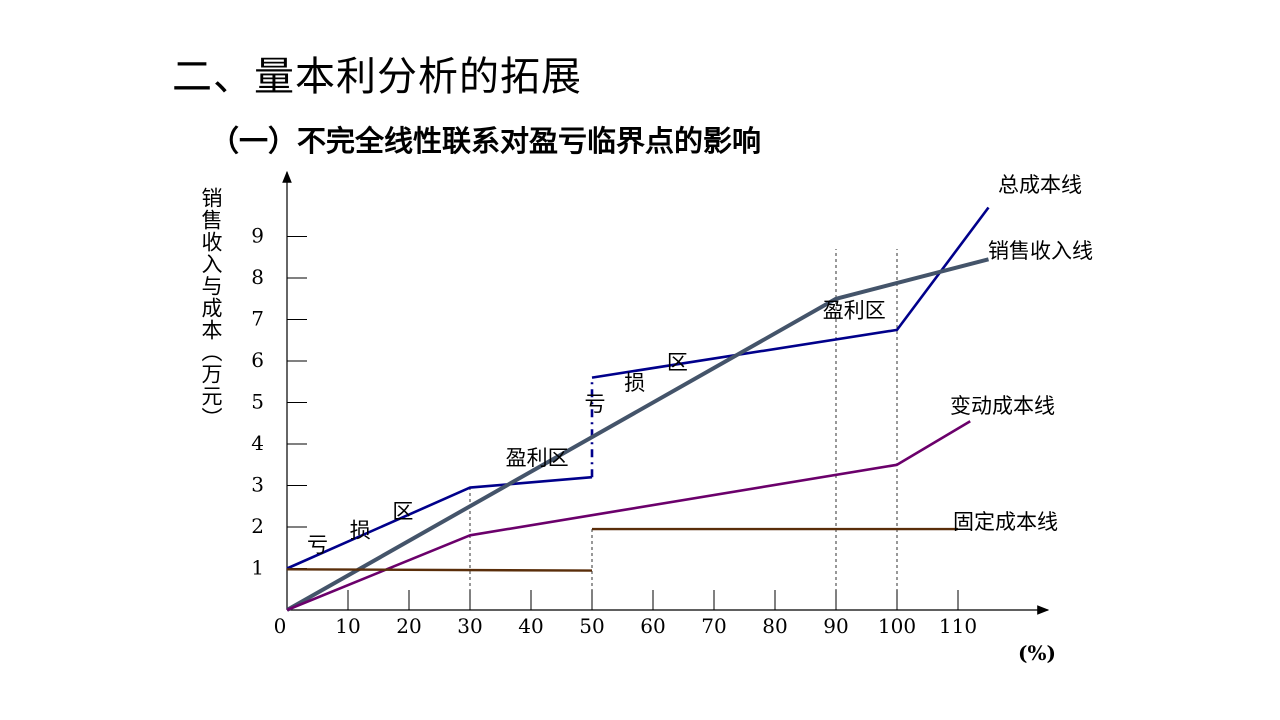 This screenshot has height=720, width=1280. What do you see at coordinates (257, 236) in the screenshot?
I see `y-tick-label-9: 9` at bounding box center [257, 236].